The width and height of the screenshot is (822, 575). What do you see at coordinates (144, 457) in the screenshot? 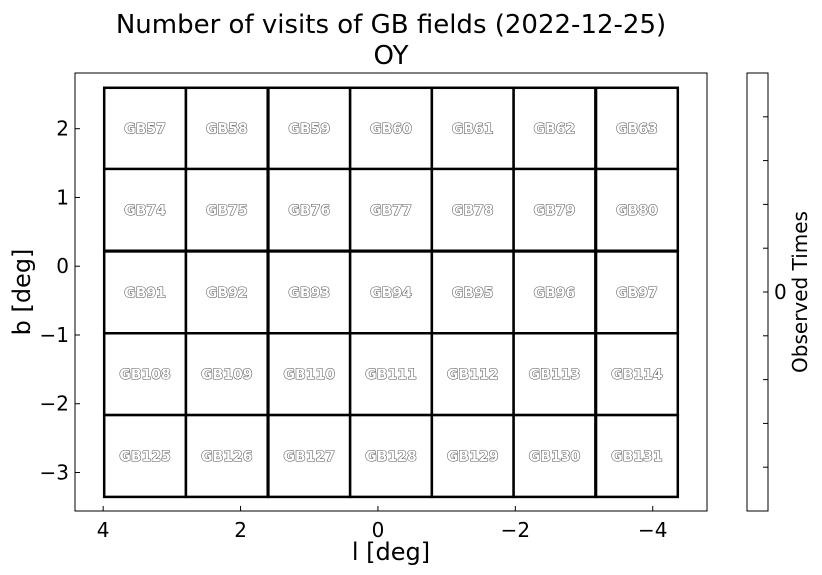
I see `field-label: GB125` at bounding box center [144, 457].